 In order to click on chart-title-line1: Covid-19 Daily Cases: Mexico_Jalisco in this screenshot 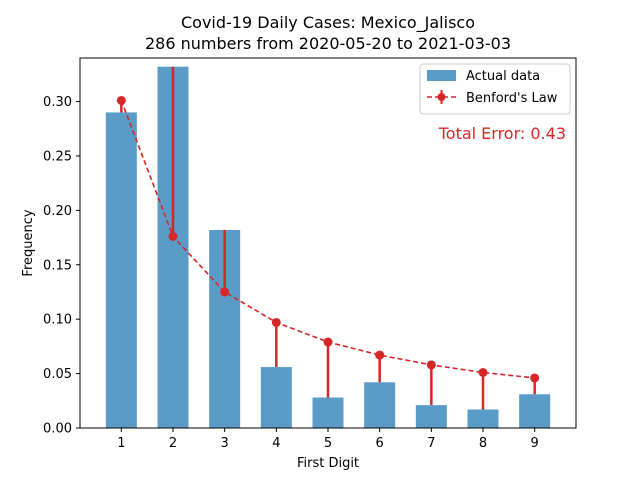, I will do `click(328, 23)`.